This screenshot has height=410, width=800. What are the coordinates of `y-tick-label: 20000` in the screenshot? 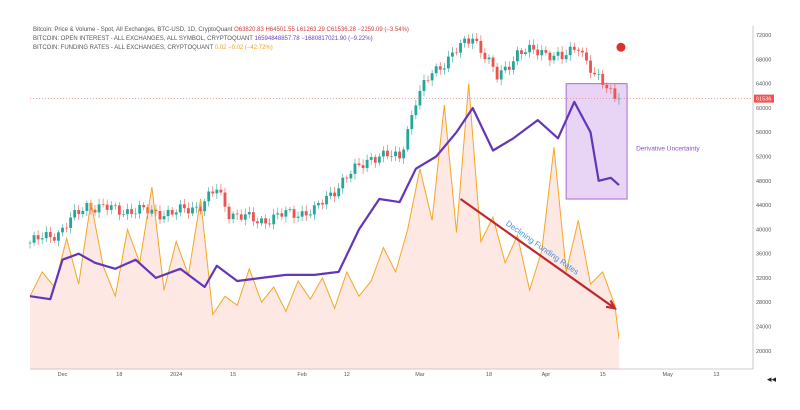 It's located at (763, 352).